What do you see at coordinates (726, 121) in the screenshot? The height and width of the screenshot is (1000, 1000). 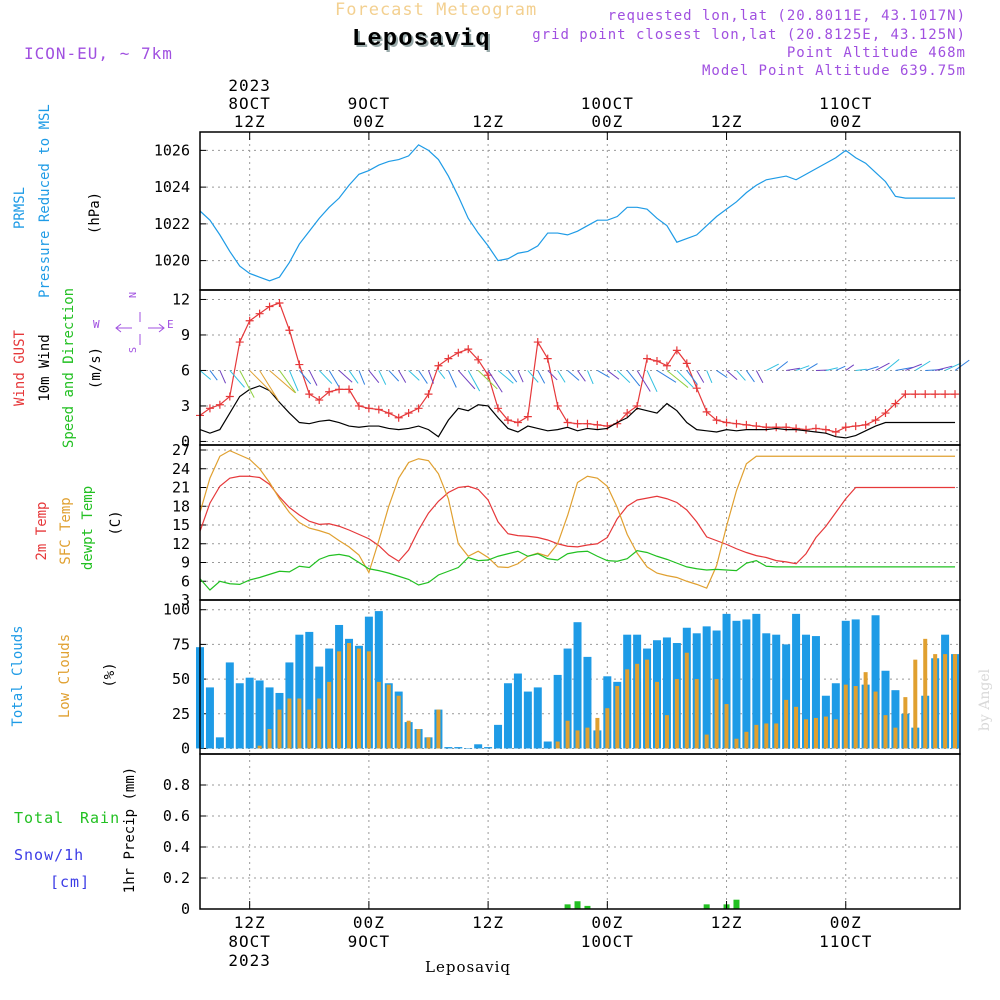 I see `top-label-4-3: 12Z` at bounding box center [726, 121].